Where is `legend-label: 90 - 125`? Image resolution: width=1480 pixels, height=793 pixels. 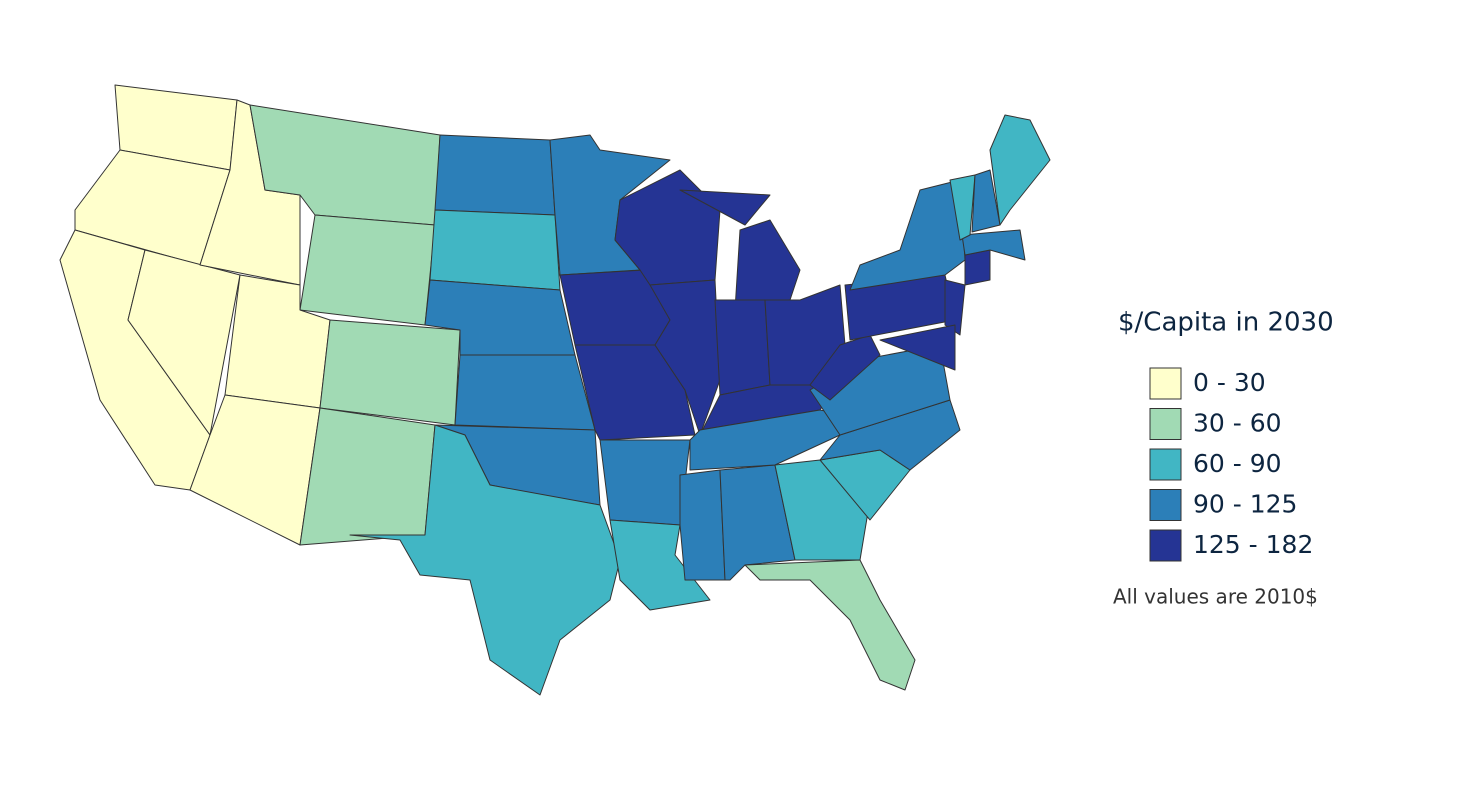
legend-label: 90 - 125 is located at coordinates (1245, 504).